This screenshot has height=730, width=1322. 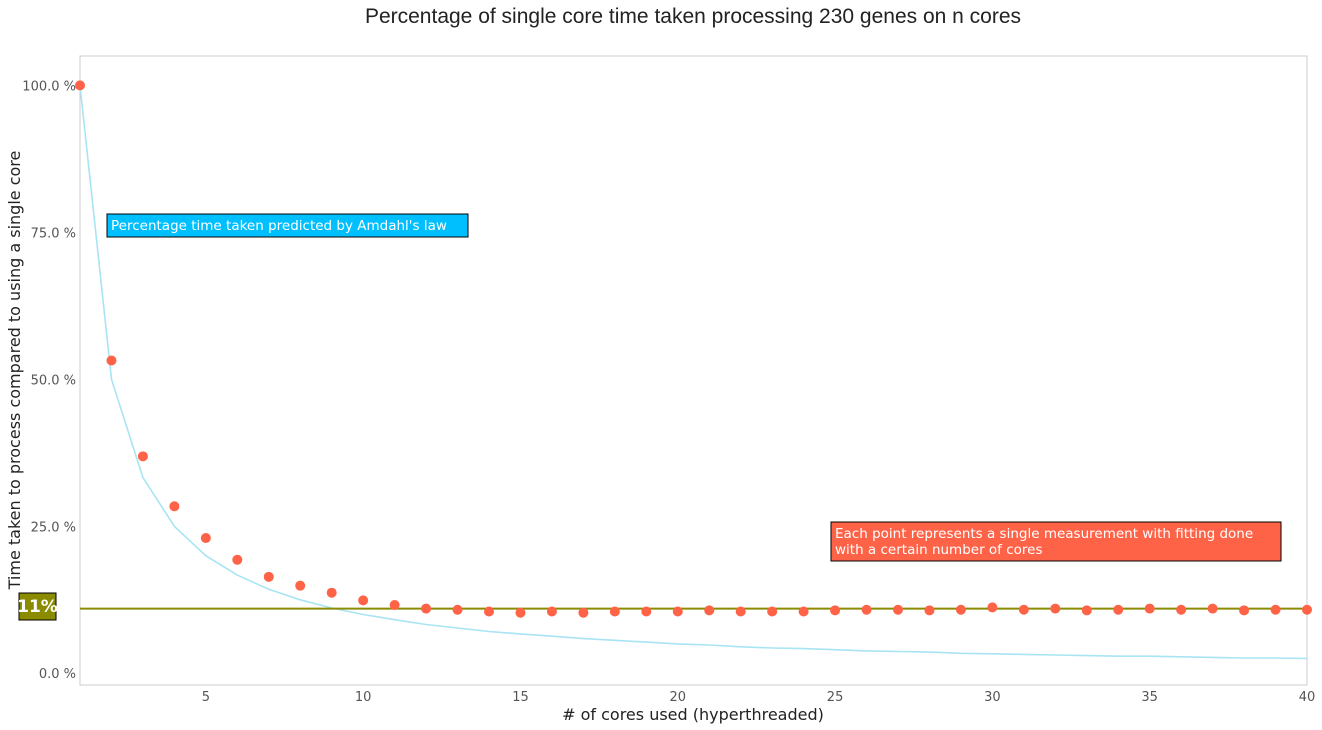 What do you see at coordinates (759, 697) in the screenshot?
I see `x-ticks: 5 10 15 20 25 30 35 40` at bounding box center [759, 697].